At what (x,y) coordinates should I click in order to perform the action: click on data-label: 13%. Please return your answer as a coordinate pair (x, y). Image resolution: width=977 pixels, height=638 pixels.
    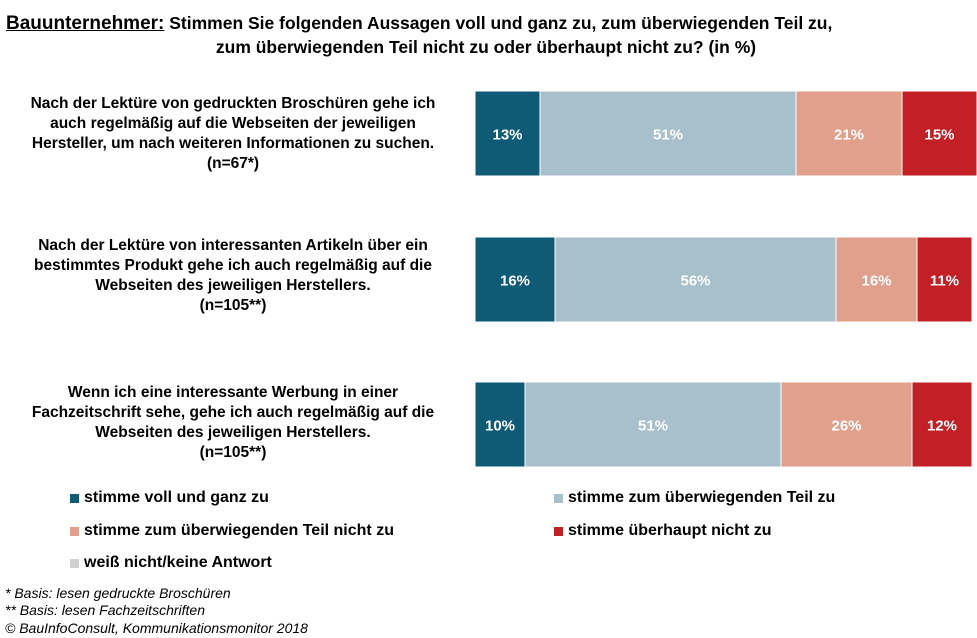
    Looking at the image, I should click on (507, 135).